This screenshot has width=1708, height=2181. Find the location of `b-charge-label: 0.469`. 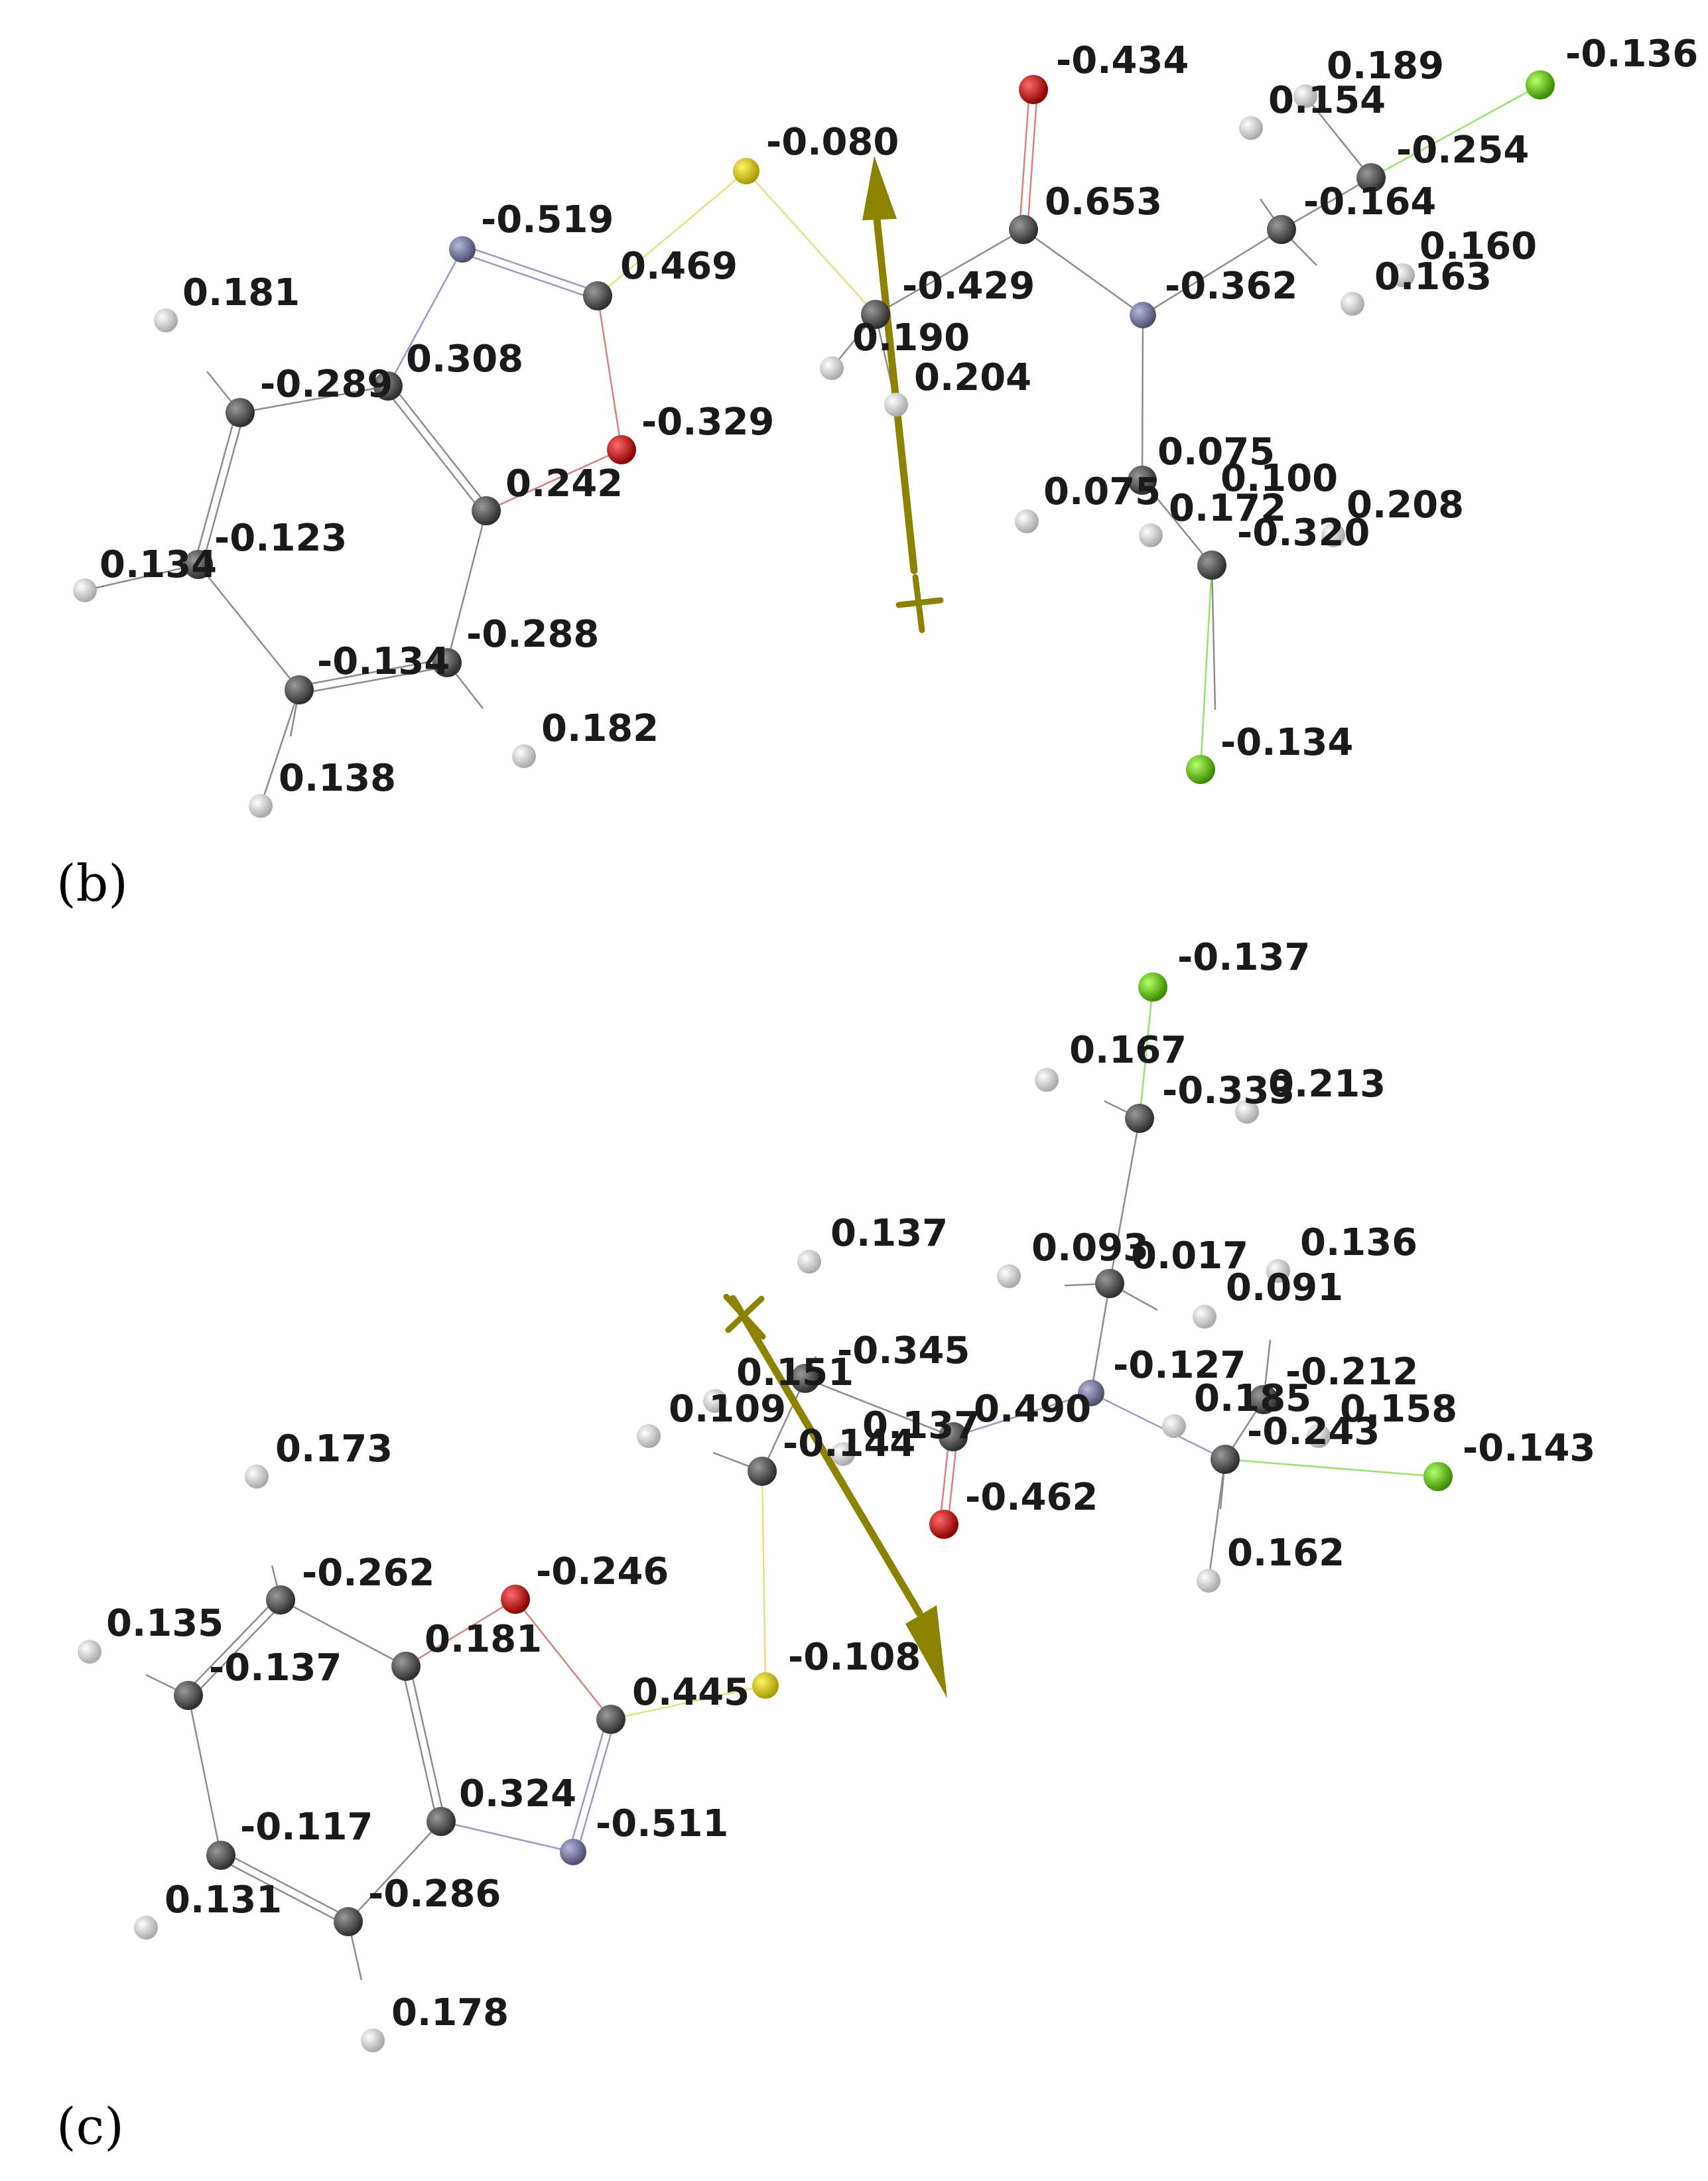

b-charge-label: 0.469 is located at coordinates (679, 266).